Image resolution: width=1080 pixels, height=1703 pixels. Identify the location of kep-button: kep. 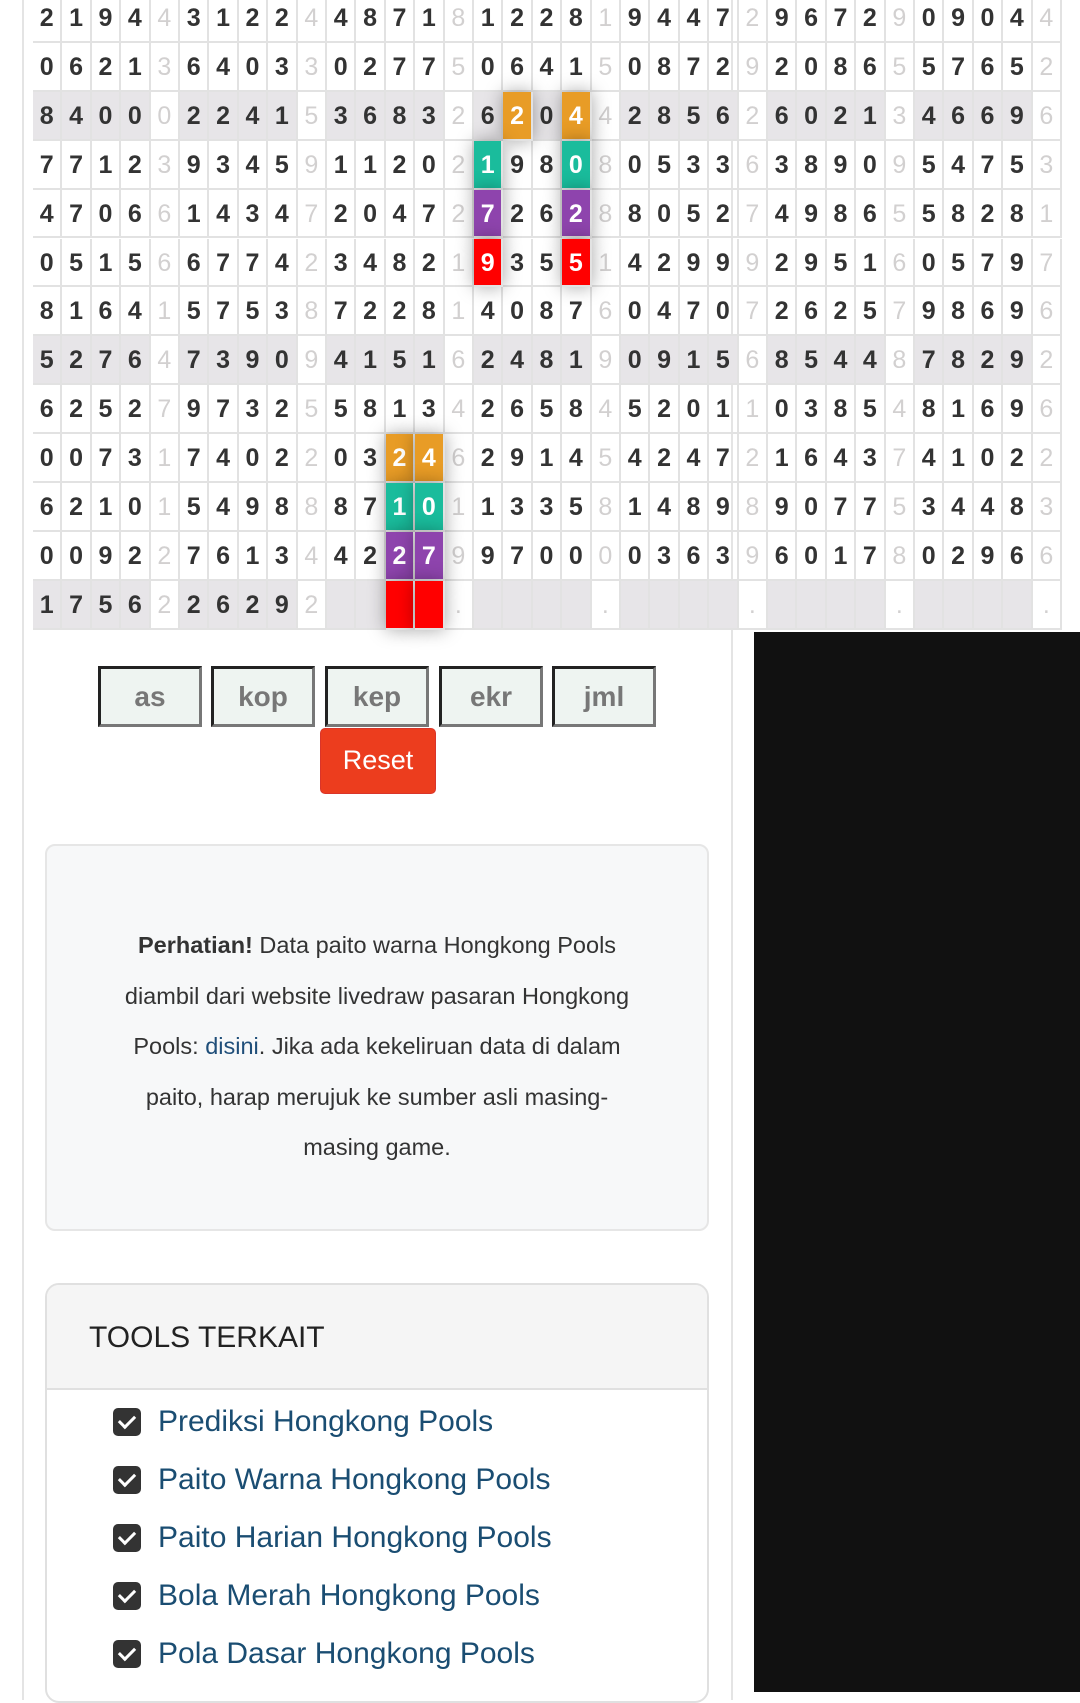
(377, 696).